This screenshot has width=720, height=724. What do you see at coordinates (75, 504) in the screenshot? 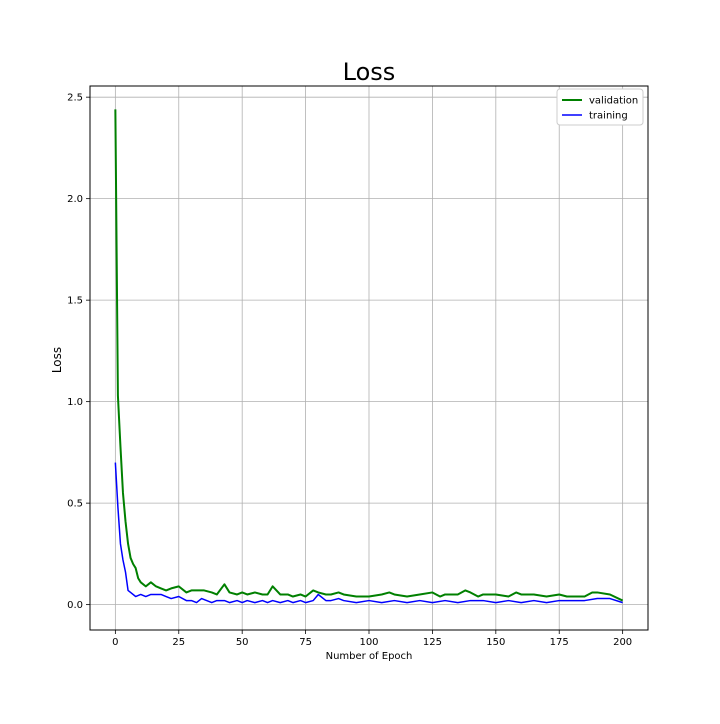
I see `y-tick-label: 0.5` at bounding box center [75, 504].